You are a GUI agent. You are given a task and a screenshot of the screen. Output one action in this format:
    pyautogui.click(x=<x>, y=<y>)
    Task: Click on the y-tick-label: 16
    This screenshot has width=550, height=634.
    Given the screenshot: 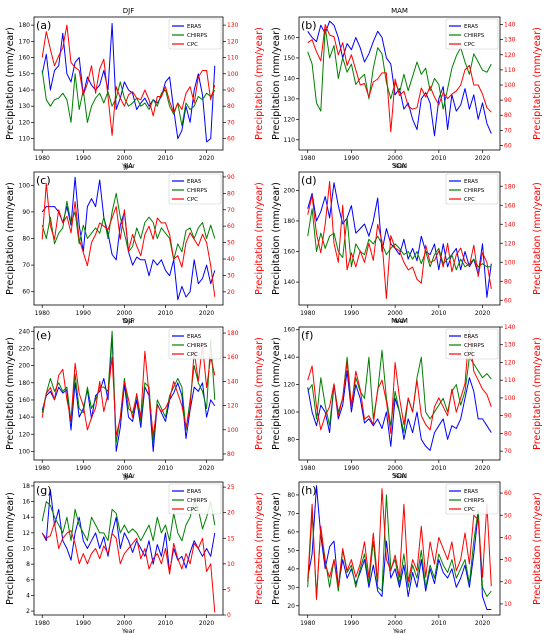 What is the action you would take?
    pyautogui.click(x=26, y=502)
    